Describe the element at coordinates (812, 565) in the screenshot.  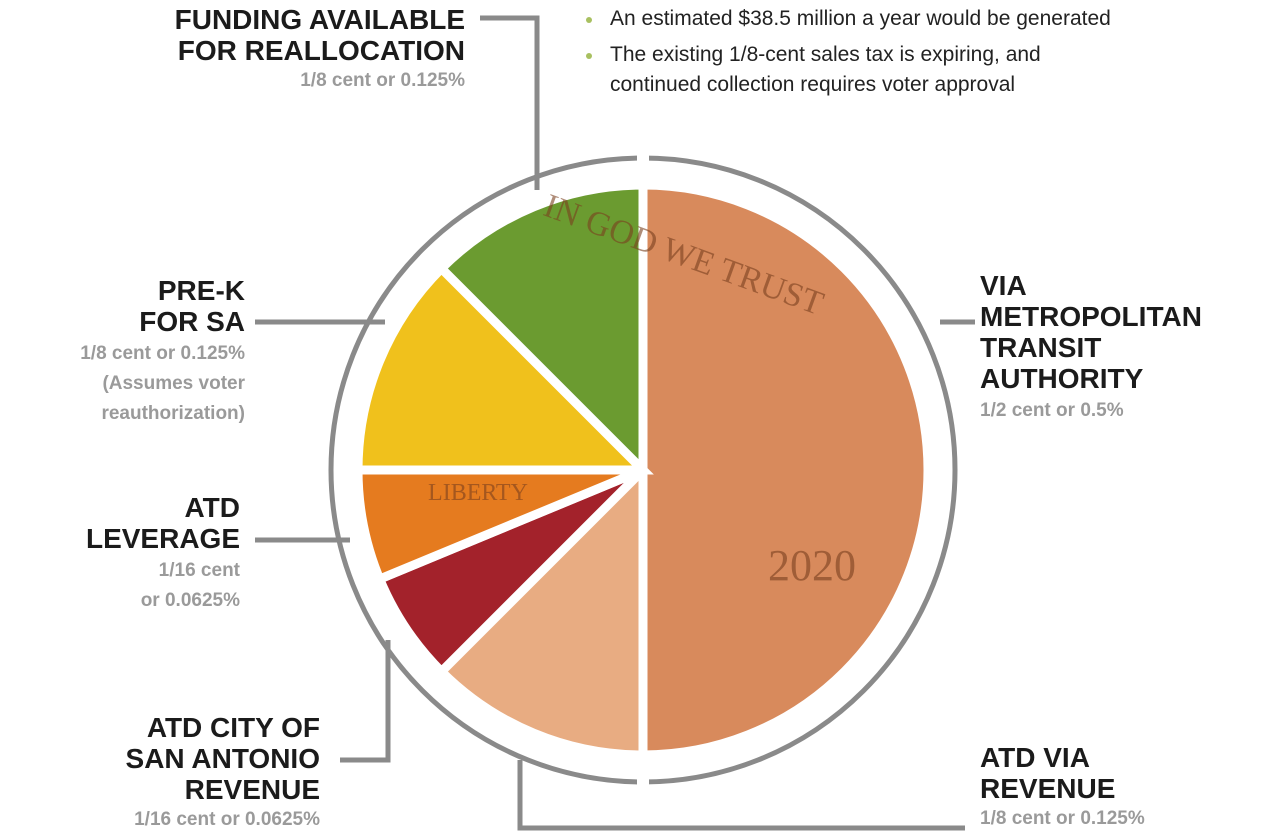
I see `coin-text: 2020` at that location.